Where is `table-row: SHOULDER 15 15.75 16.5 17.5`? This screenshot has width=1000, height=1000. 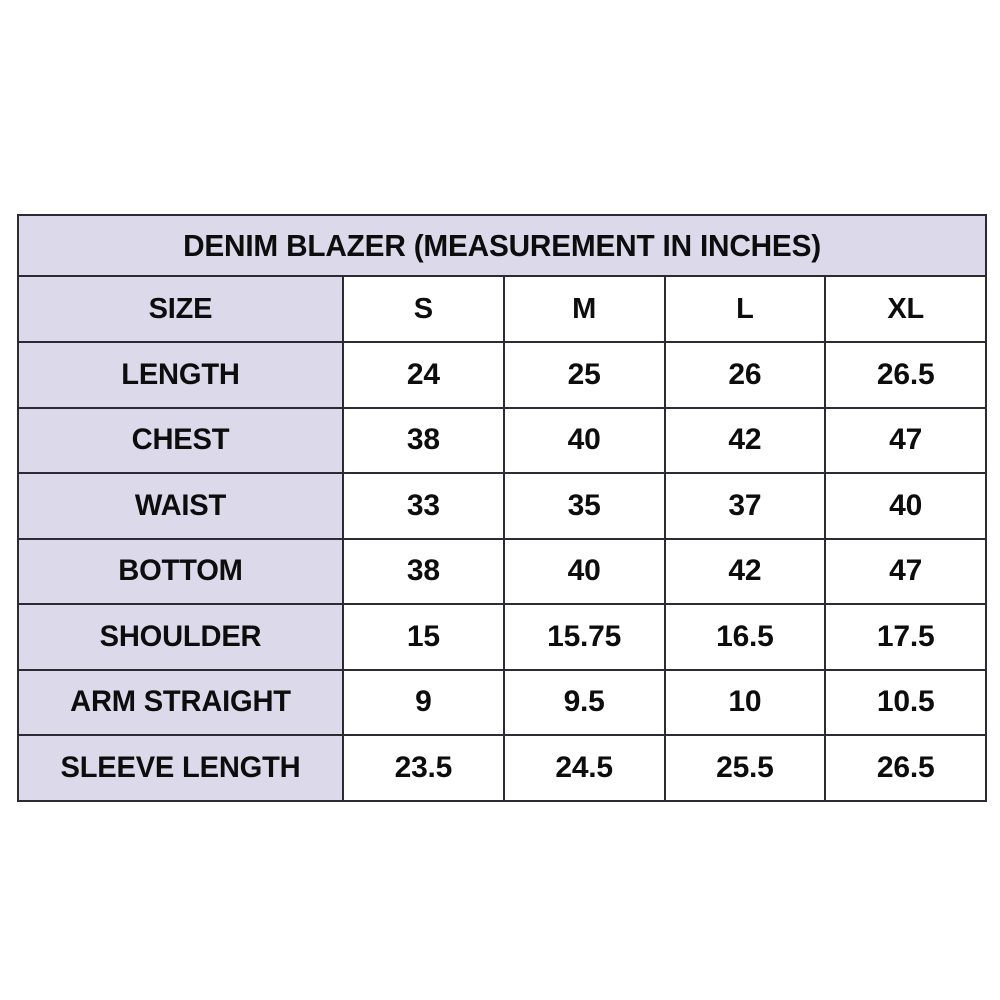 table-row: SHOULDER 15 15.75 16.5 17.5 is located at coordinates (502, 637).